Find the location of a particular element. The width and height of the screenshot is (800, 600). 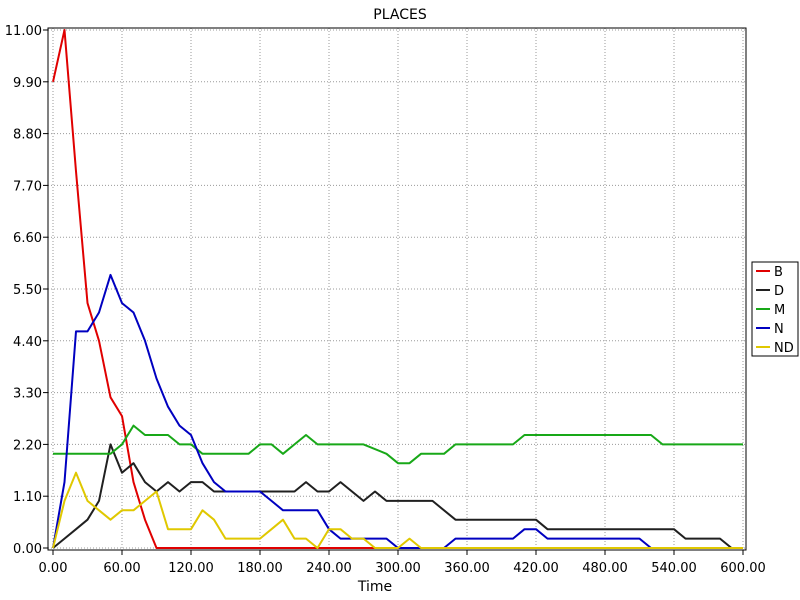

x-tick-label: 60.00 is located at coordinates (121, 568).